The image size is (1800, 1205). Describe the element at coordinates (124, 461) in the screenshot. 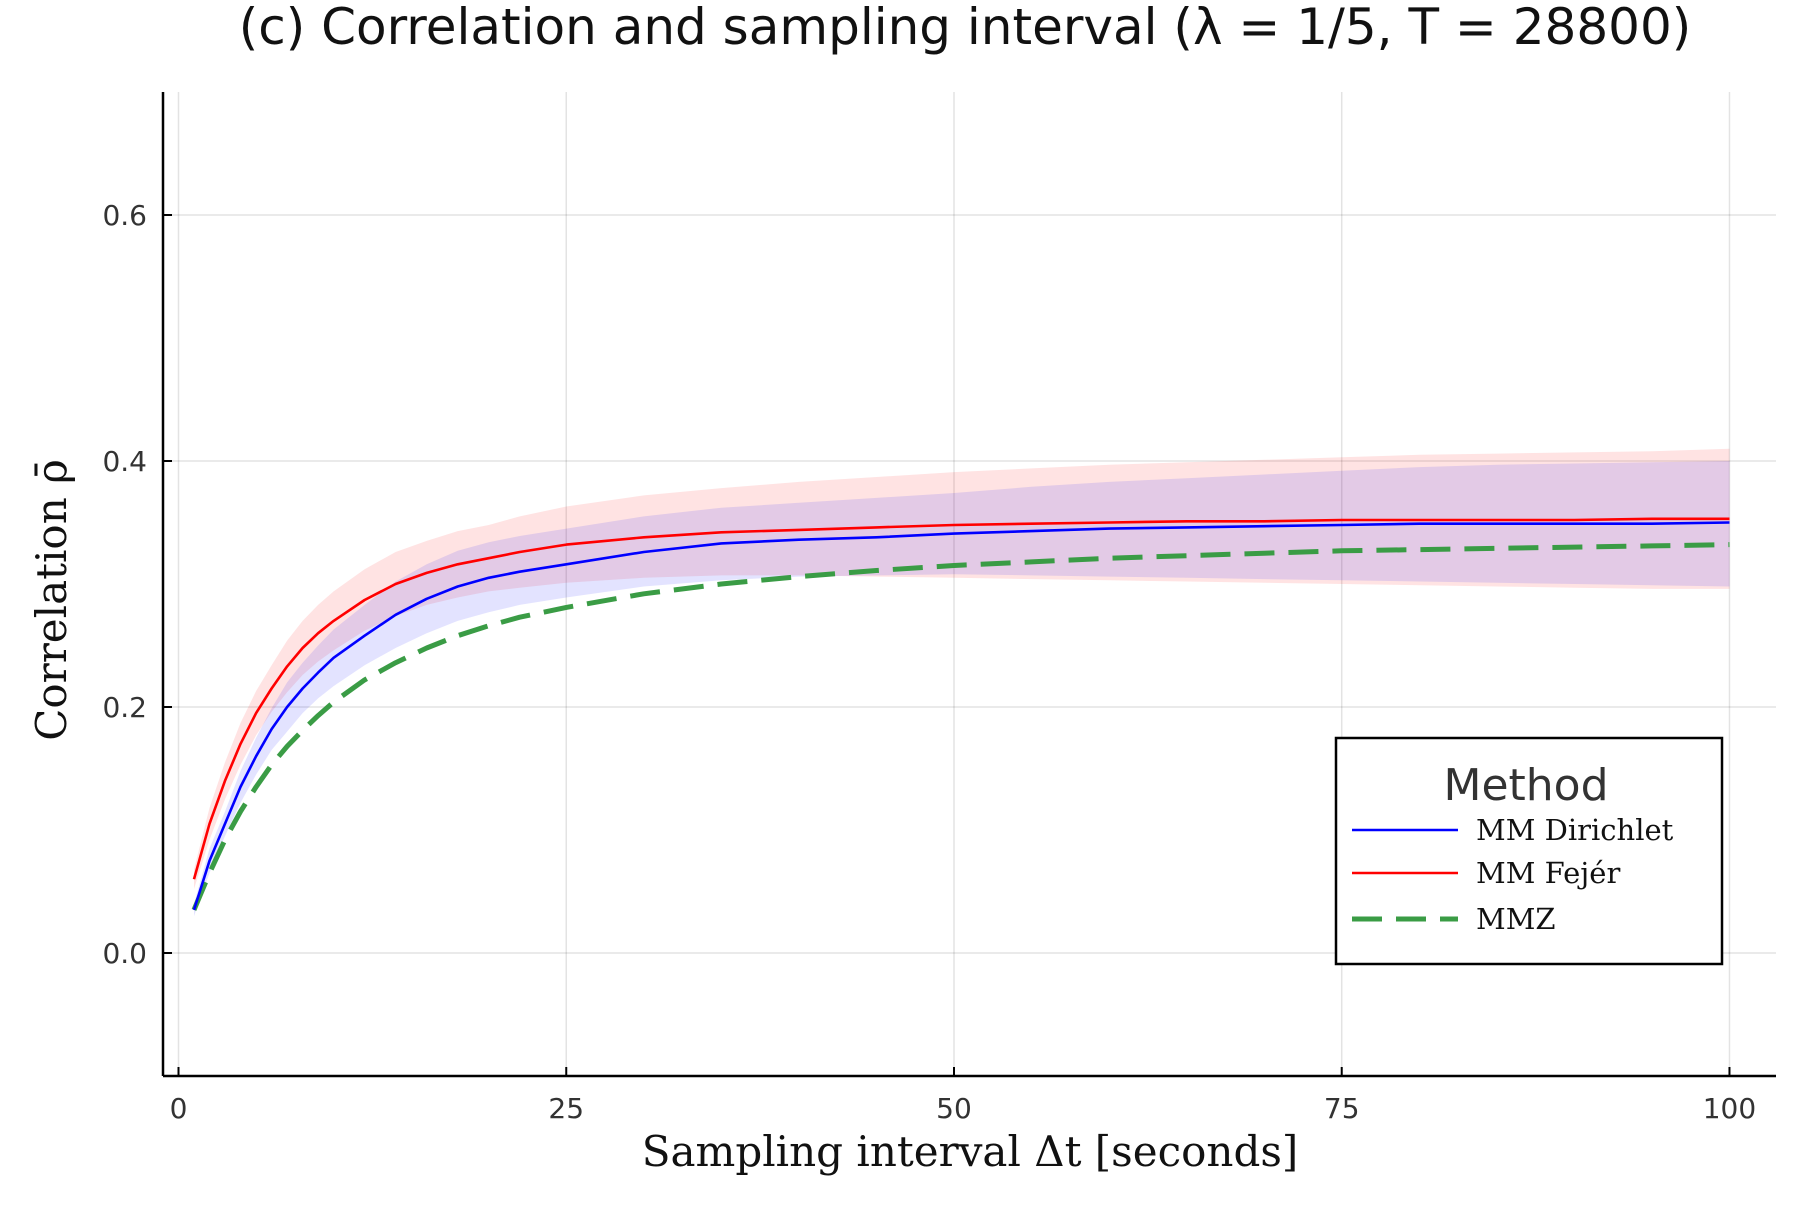

I see `y-tick-label: 0.4` at that location.